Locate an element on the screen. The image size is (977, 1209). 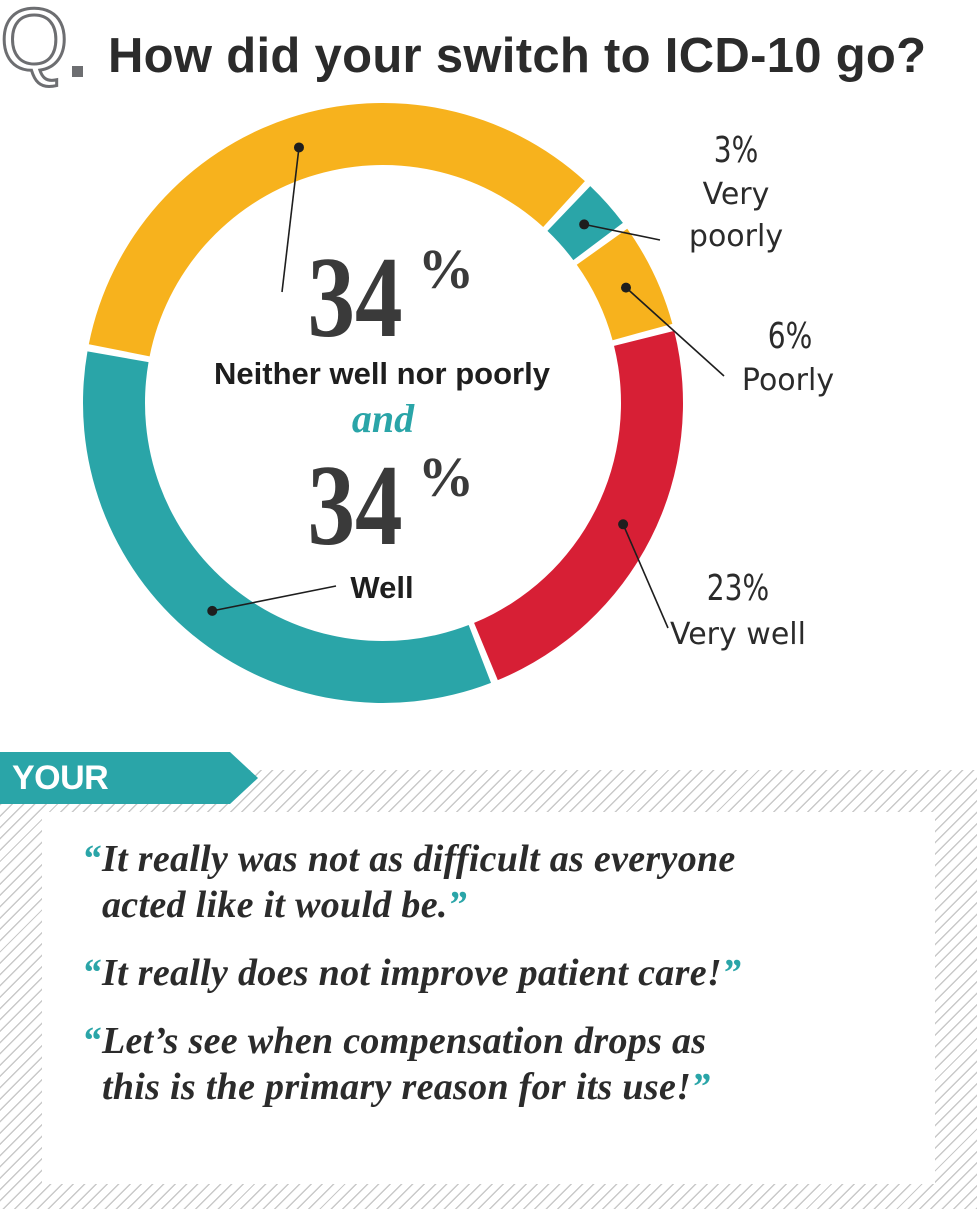
your-thoughts-title: YOUR THOUGHTS is located at coordinates (105, 781).